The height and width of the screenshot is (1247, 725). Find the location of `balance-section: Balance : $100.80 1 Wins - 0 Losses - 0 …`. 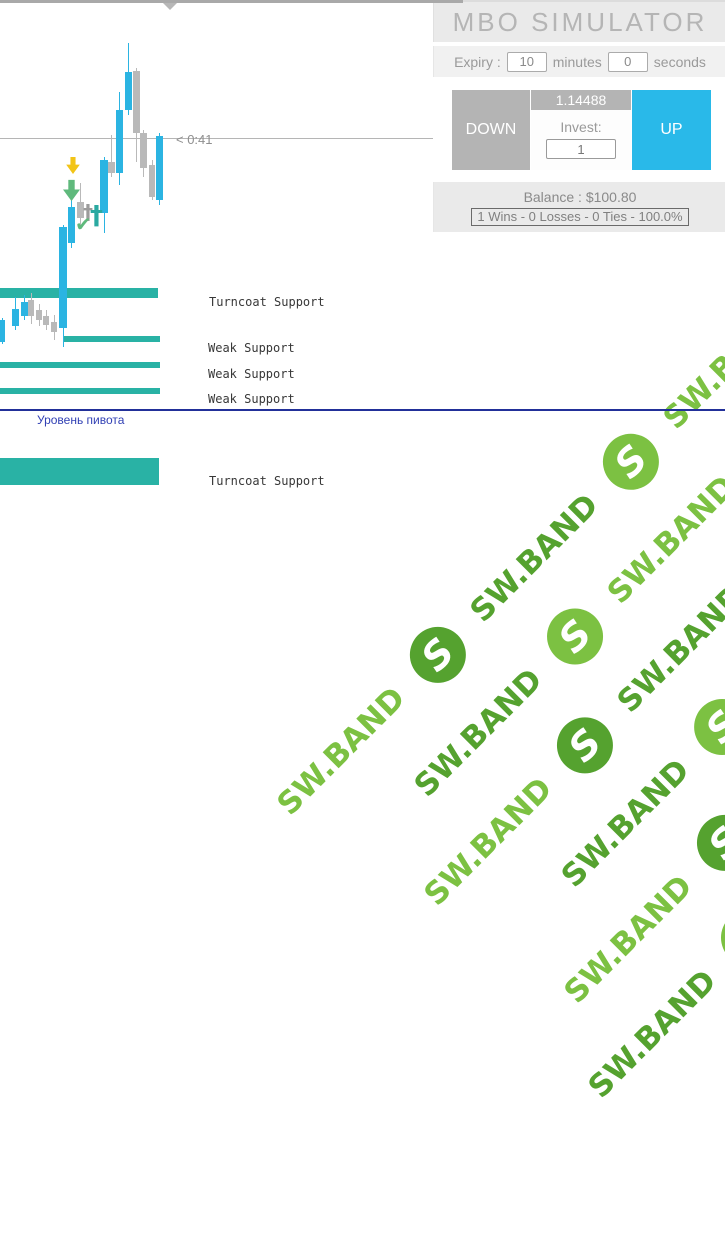

balance-section: Balance : $100.80 1 Wins - 0 Losses - 0 … is located at coordinates (579, 207).